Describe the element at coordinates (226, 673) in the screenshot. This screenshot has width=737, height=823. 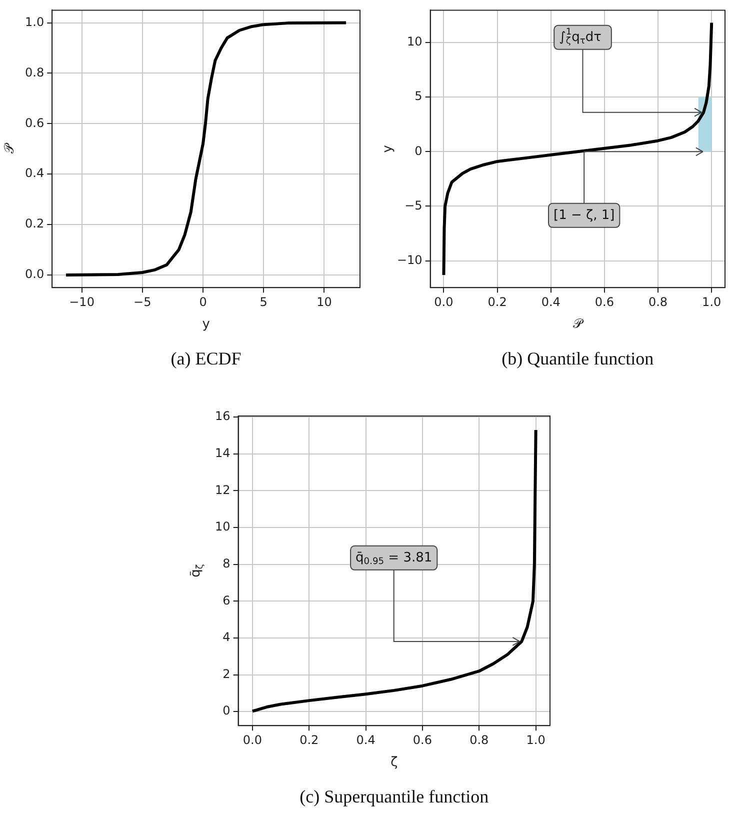
I see `y-tick-label: 2` at that location.